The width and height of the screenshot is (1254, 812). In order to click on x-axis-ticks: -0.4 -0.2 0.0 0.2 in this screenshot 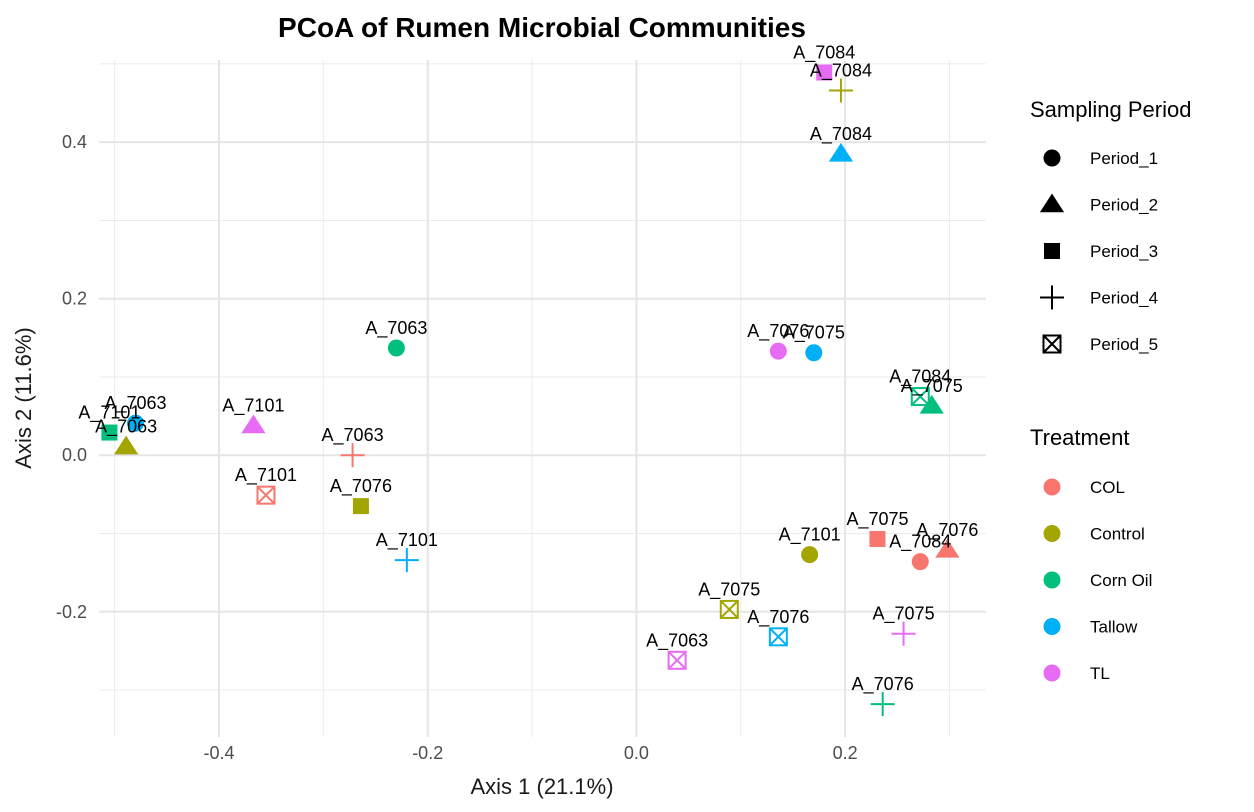, I will do `click(530, 753)`.